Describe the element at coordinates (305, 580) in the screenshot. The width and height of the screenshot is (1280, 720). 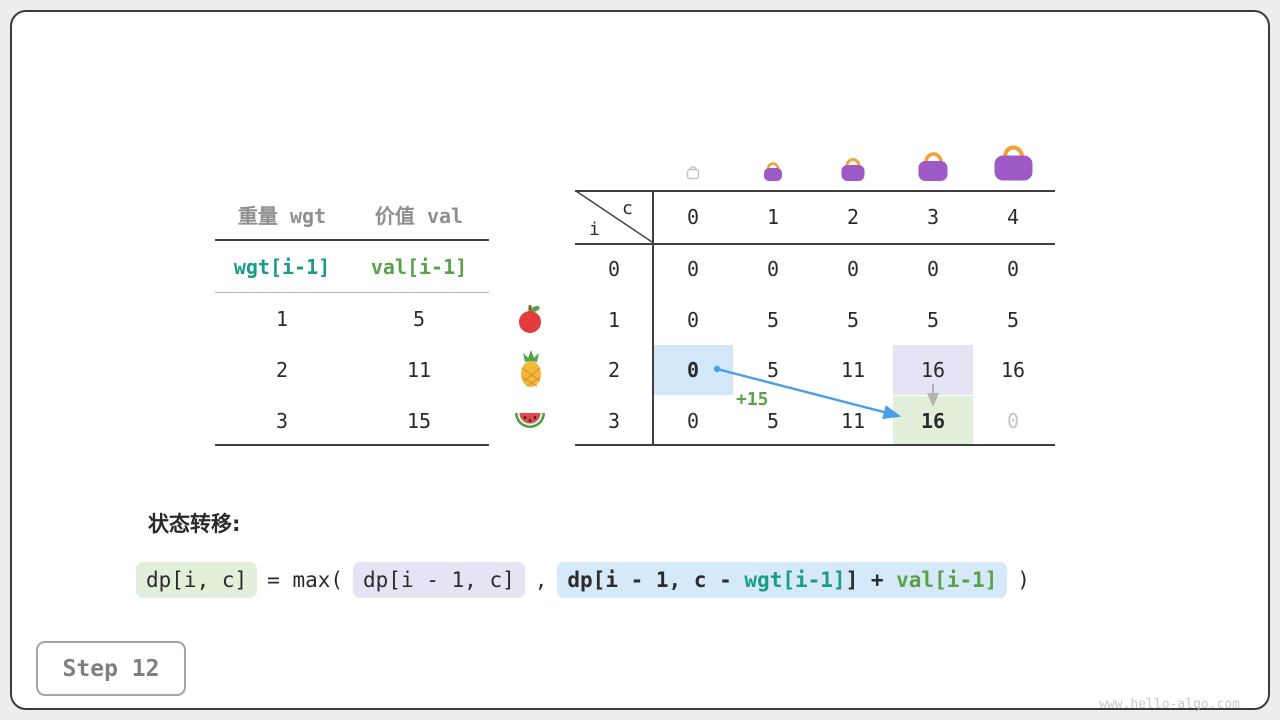
I see `formula-equals-max: = max(` at that location.